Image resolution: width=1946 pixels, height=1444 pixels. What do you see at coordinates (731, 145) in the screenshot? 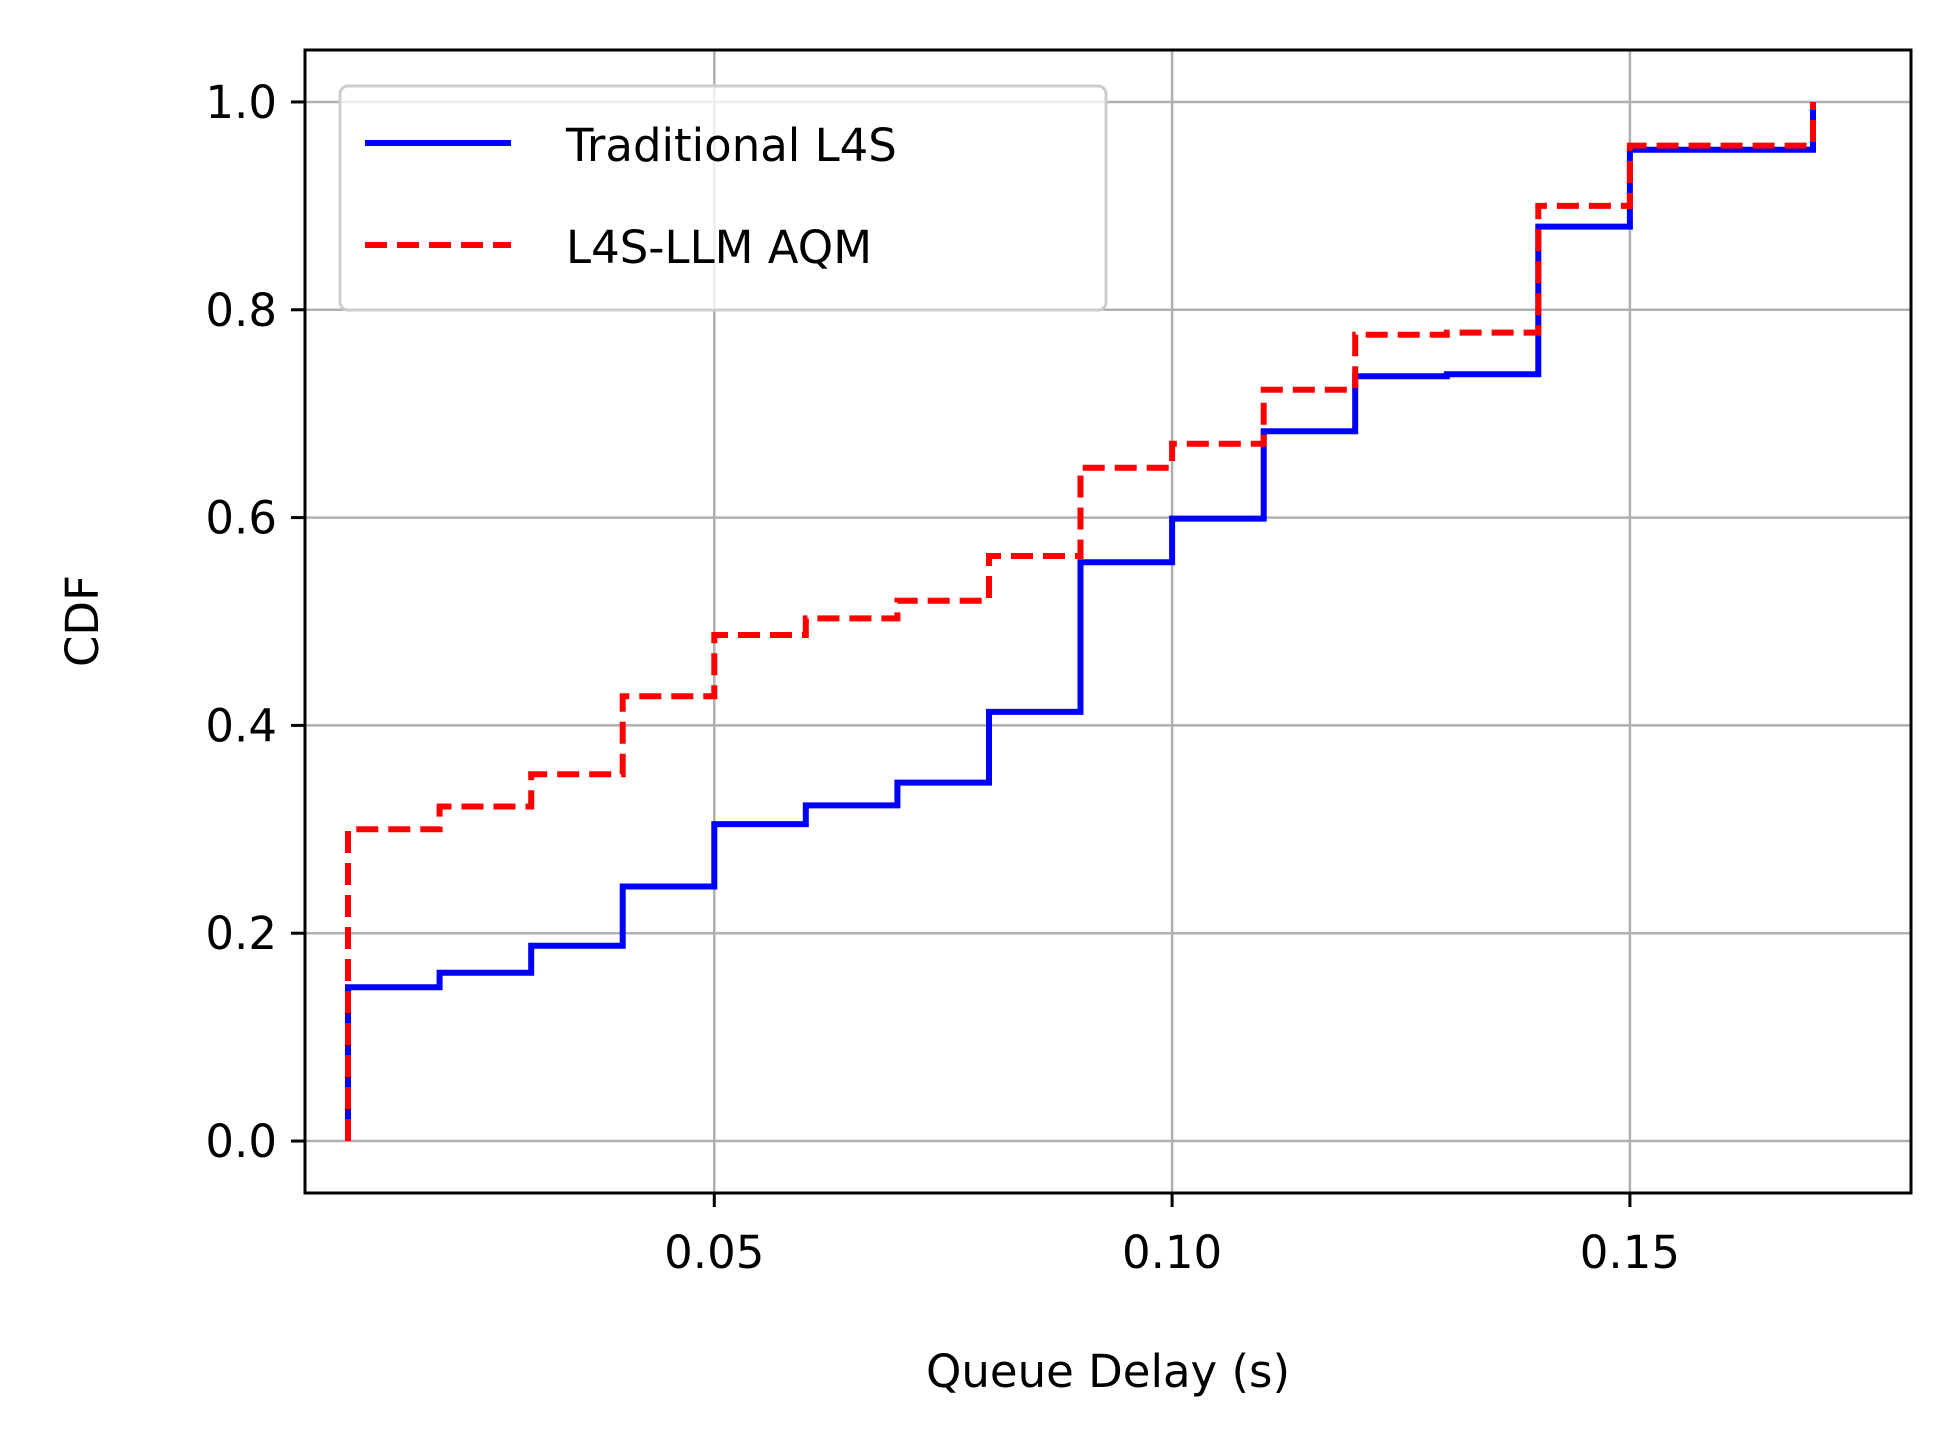
I see `legend-label-traditional-l4s: Traditional L4S` at bounding box center [731, 145].